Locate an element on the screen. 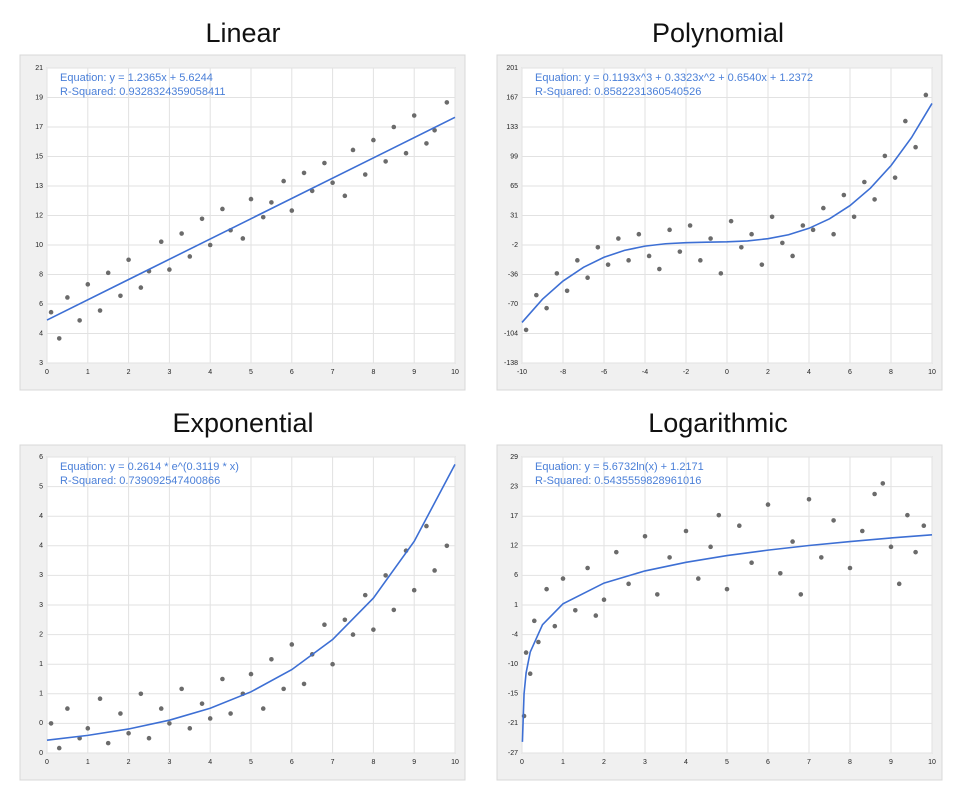 The height and width of the screenshot is (800, 966). annotation: R-Squared: 0.739092547400866 is located at coordinates (140, 481).